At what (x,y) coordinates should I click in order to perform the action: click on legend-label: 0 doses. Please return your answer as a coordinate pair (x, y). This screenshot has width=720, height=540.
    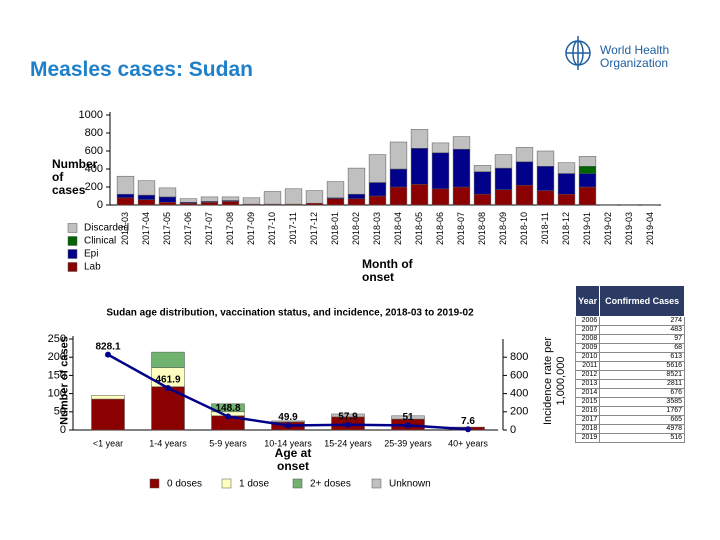
    Looking at the image, I should click on (184, 484).